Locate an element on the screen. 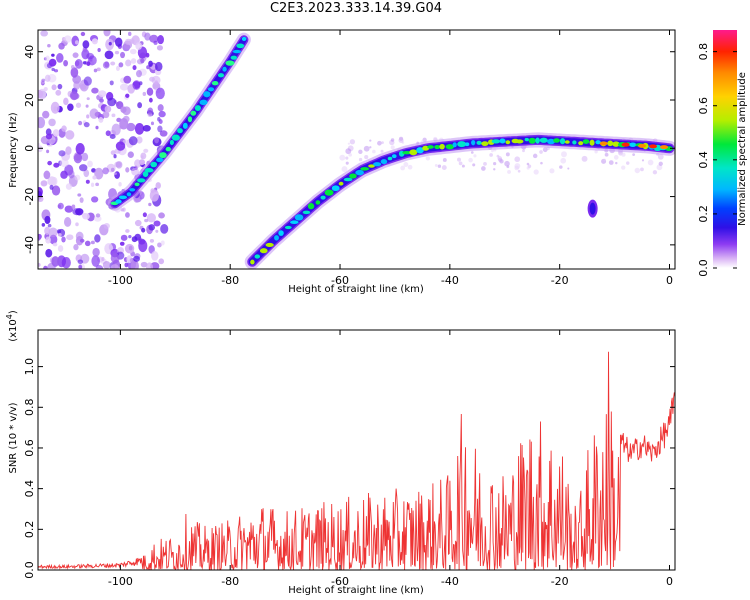 Image resolution: width=750 pixels, height=600 pixels. x-tick-label: -20 is located at coordinates (560, 280).